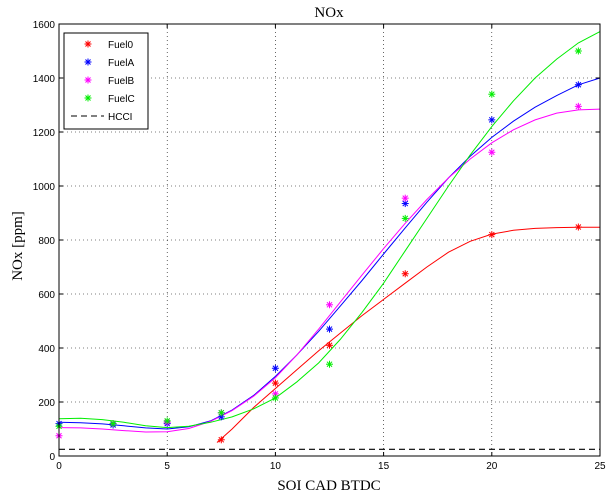 This screenshot has height=495, width=607. I want to click on x-tick-label: 20, so click(492, 466).